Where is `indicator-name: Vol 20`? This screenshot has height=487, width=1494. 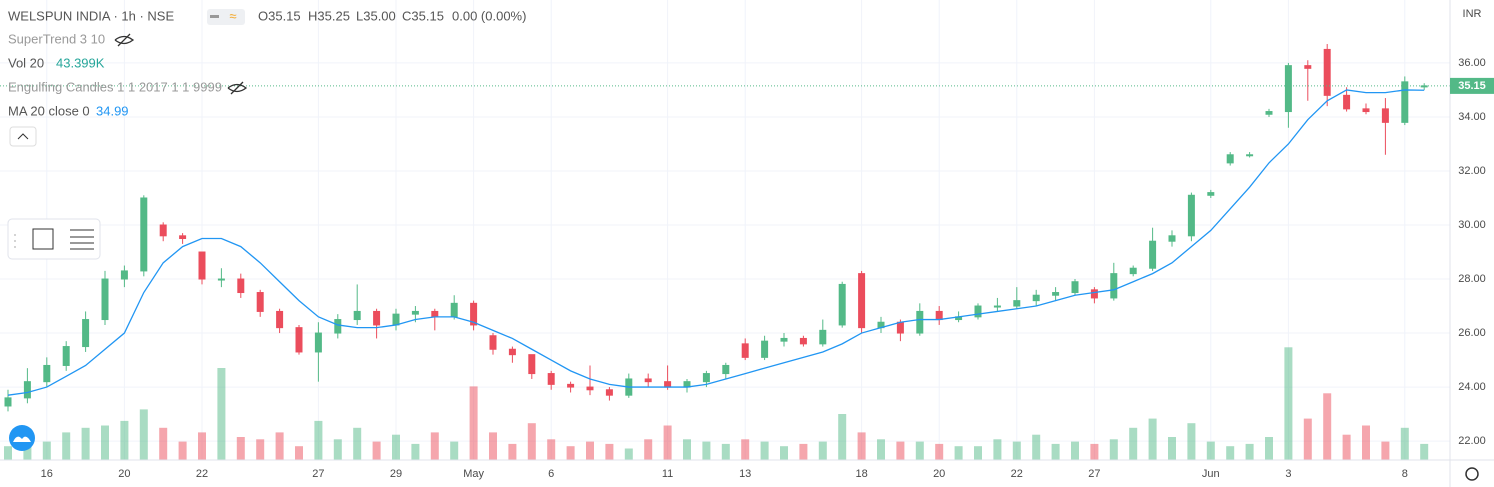
indicator-name: Vol 20 is located at coordinates (26, 62).